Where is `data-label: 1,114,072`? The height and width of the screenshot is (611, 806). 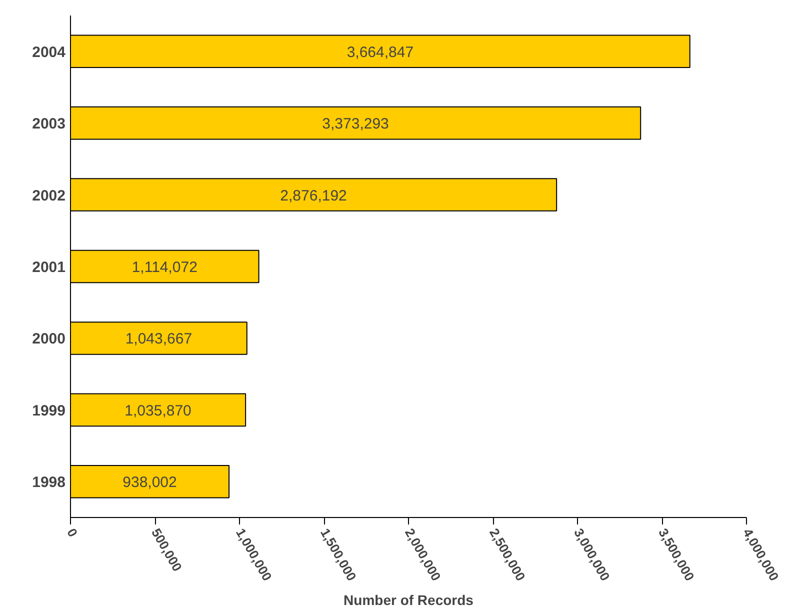 data-label: 1,114,072 is located at coordinates (165, 267).